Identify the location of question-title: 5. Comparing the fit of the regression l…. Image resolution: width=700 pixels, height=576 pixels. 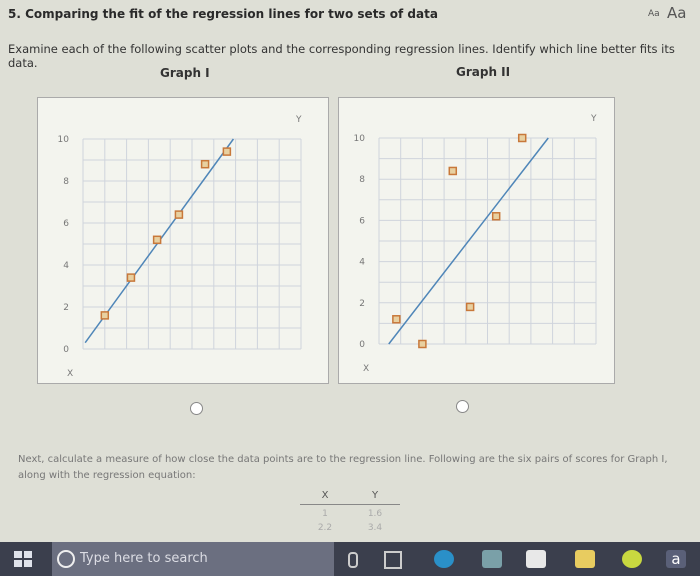
(223, 14).